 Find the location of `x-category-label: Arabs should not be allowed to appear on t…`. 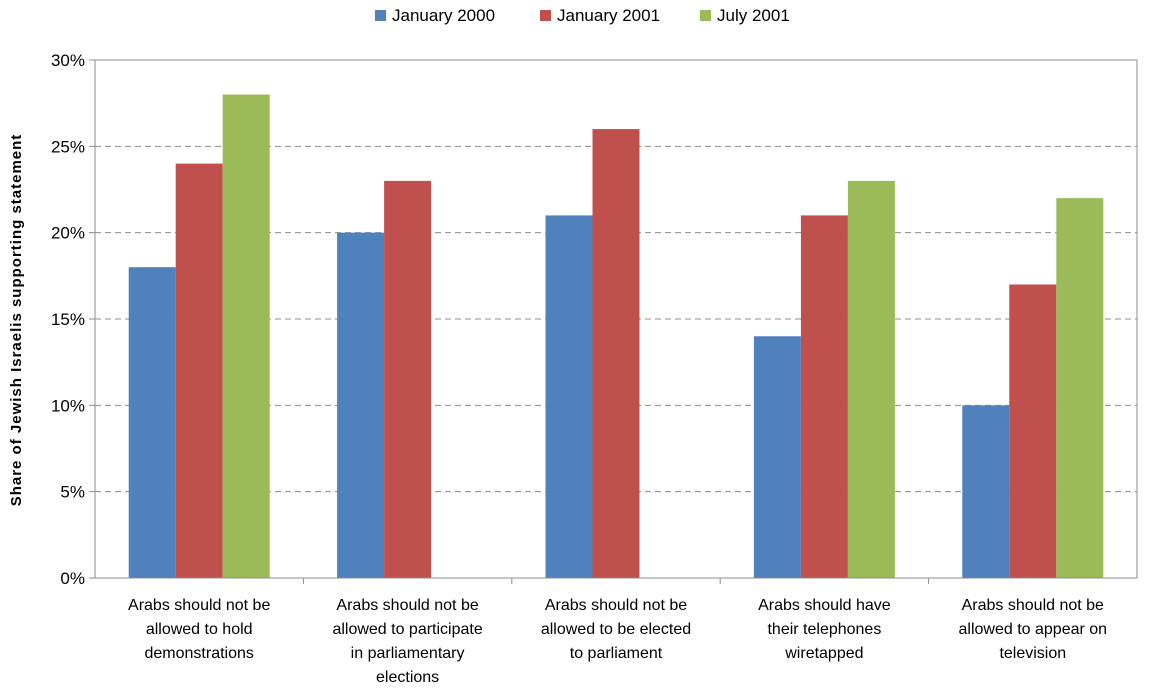

x-category-label: Arabs should not be allowed to appear on t… is located at coordinates (1033, 629).